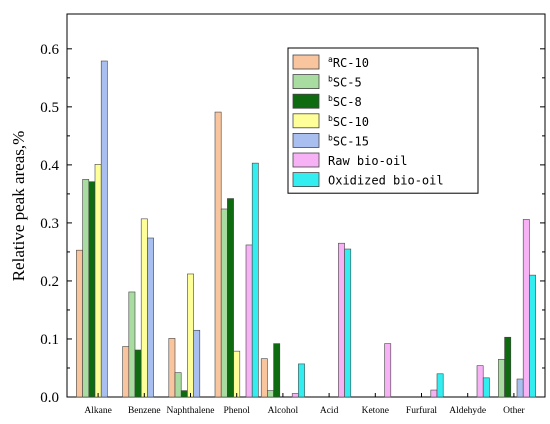  Describe the element at coordinates (351, 141) in the screenshot. I see `legend-series-name: SC-15` at that location.